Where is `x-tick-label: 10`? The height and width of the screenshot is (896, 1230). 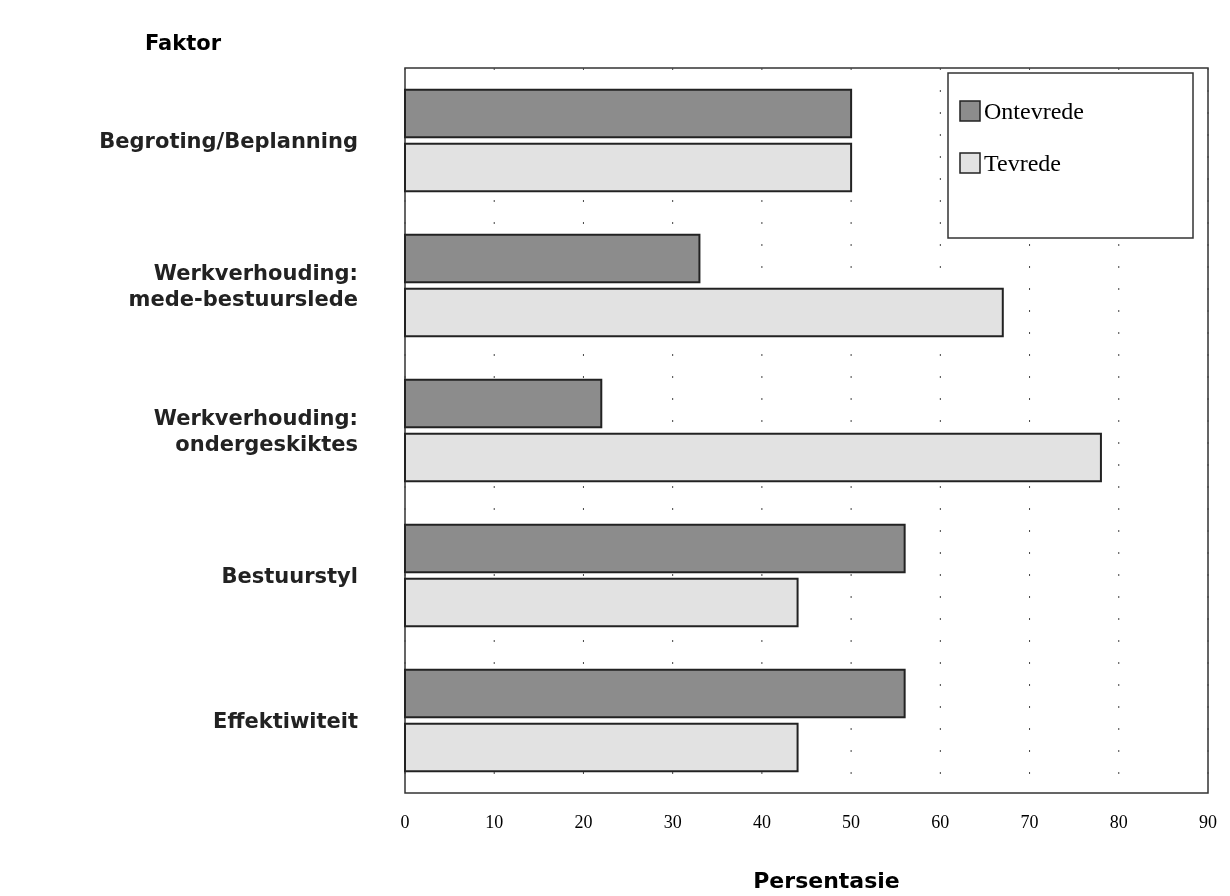 x-tick-label: 10 is located at coordinates (494, 822).